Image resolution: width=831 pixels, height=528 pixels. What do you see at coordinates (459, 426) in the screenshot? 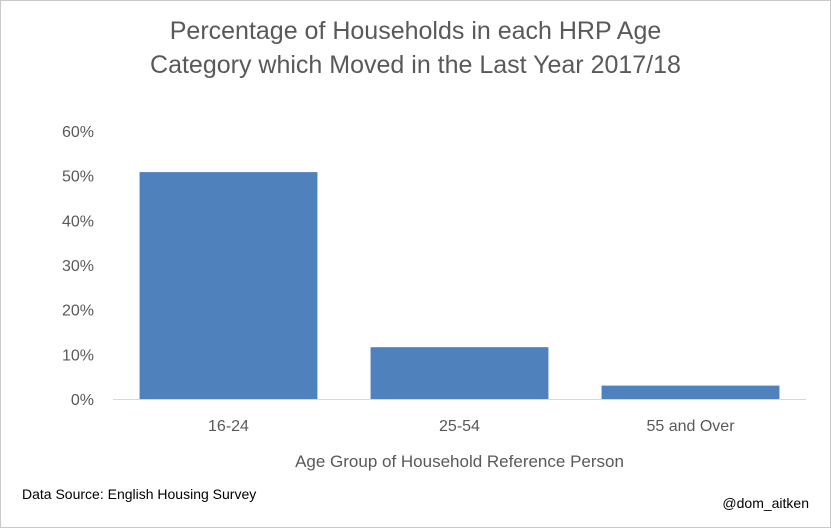
I see `x-tick-label: 25-54` at bounding box center [459, 426].